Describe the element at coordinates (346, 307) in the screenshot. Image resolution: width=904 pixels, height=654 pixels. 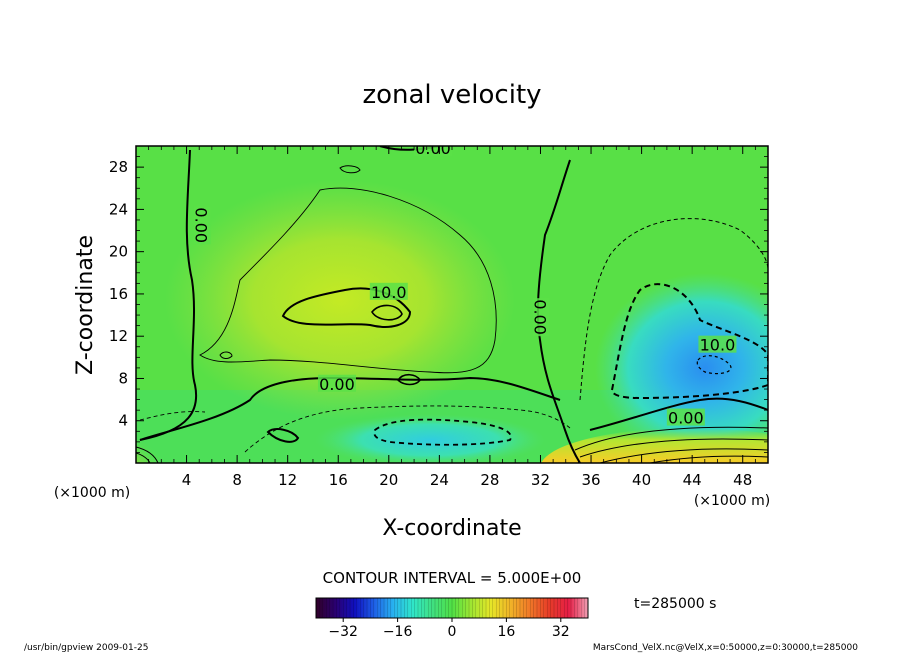
I see `contour-ten-positive` at that location.